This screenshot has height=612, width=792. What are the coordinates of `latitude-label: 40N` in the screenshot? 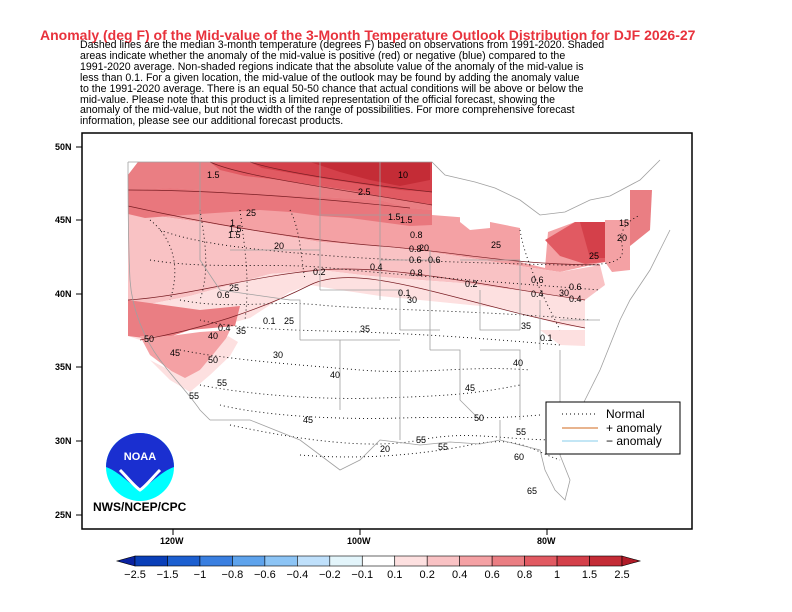 It's located at (63, 294).